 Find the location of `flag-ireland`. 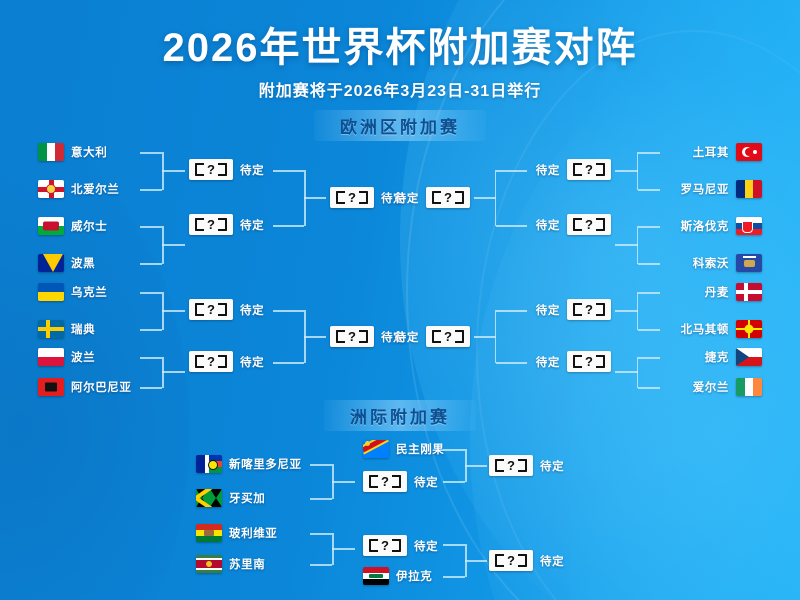

flag-ireland is located at coordinates (749, 387).